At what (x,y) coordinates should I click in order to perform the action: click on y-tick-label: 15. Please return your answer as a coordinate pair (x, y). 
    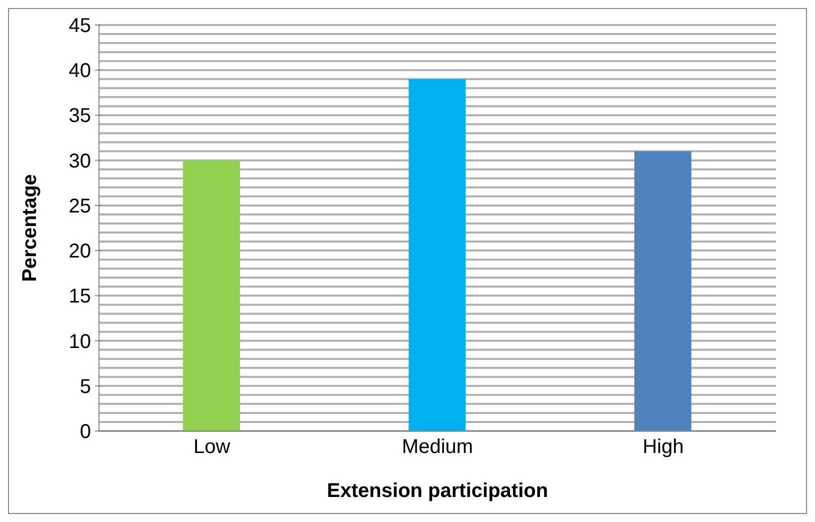
    Looking at the image, I should click on (79, 297).